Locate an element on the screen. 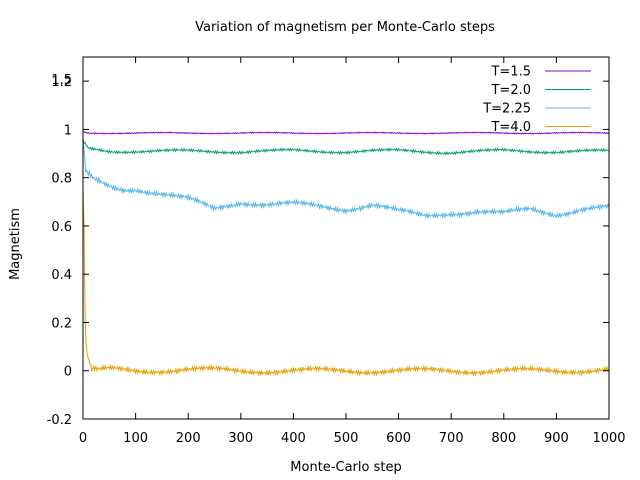 The width and height of the screenshot is (640, 480). x-tick-label: 500 is located at coordinates (346, 438).